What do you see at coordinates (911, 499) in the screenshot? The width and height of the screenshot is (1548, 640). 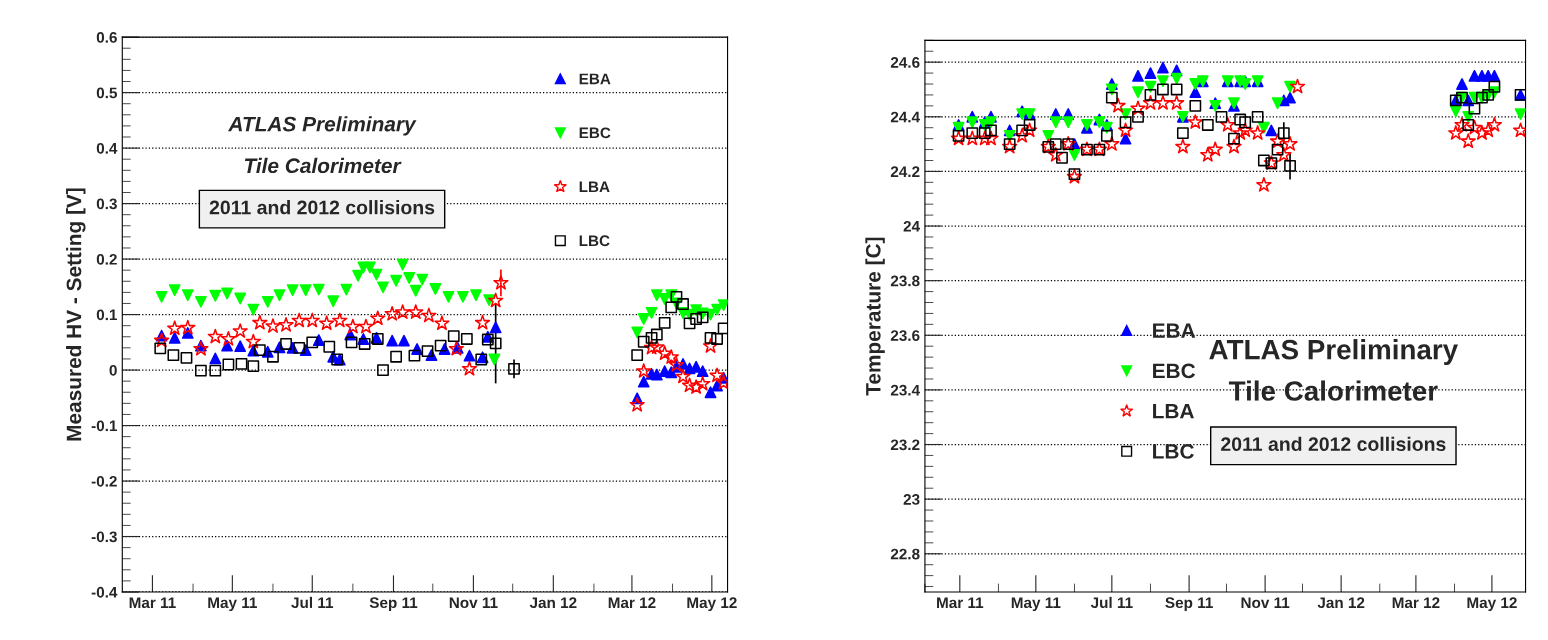 I see `y-tick-label: 23` at bounding box center [911, 499].